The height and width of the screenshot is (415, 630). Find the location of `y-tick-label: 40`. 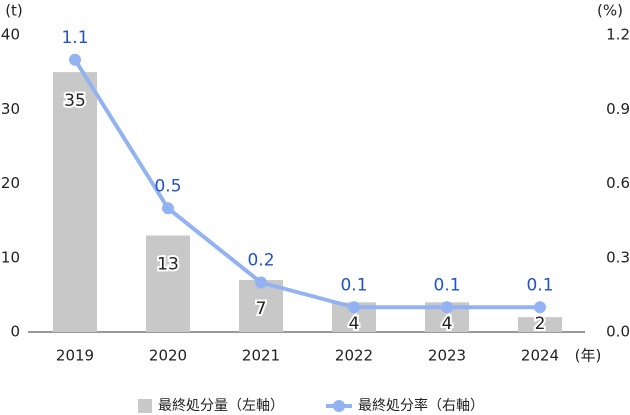

y-tick-label: 40 is located at coordinates (10, 35).